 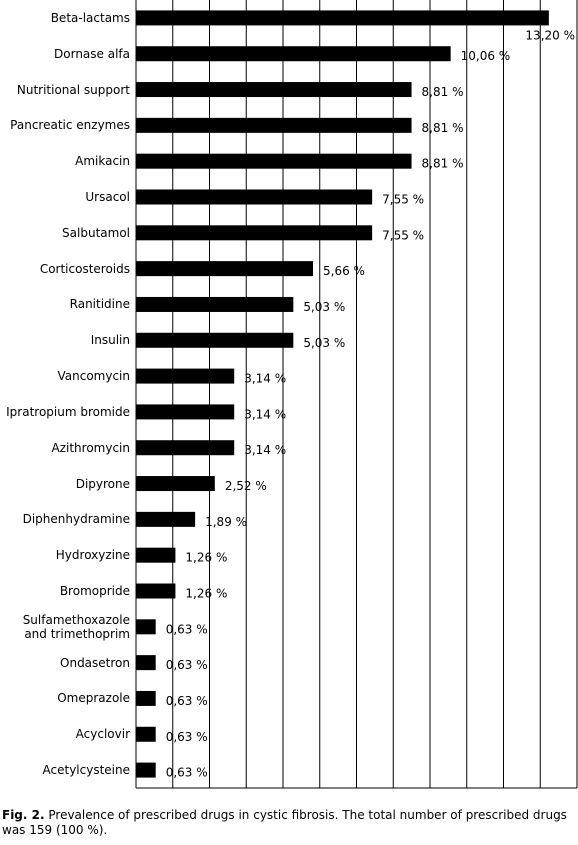 I want to click on category-label: Amikacin, so click(x=102, y=161).